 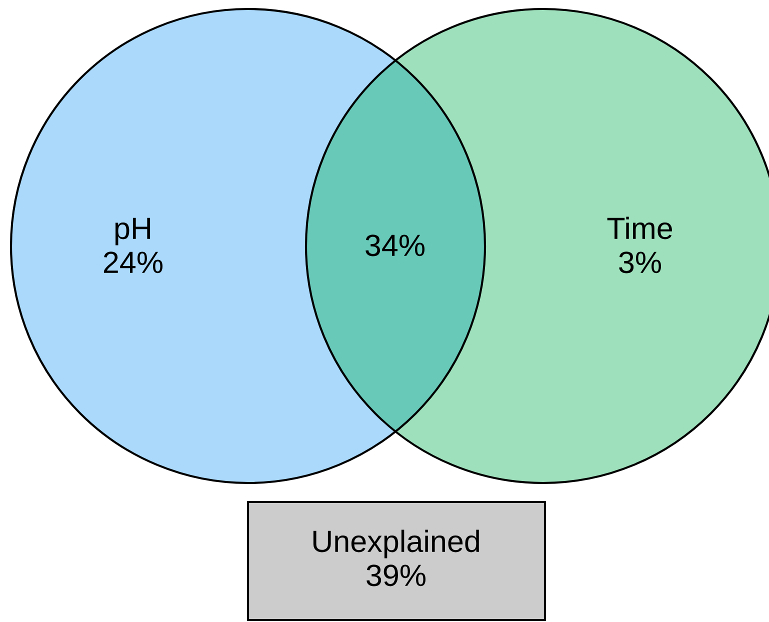 What do you see at coordinates (132, 232) in the screenshot?
I see `category-label: pH` at bounding box center [132, 232].